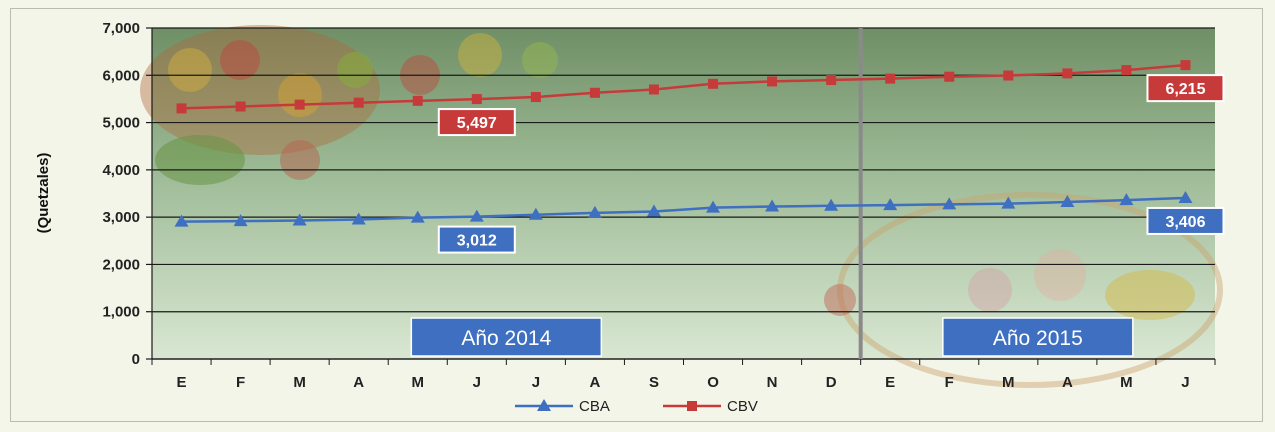 The image size is (1275, 432). I want to click on y-axis: 0 1,000 2,000 3,000 4,000 5,000 6,000 7,000, so click(127, 194).